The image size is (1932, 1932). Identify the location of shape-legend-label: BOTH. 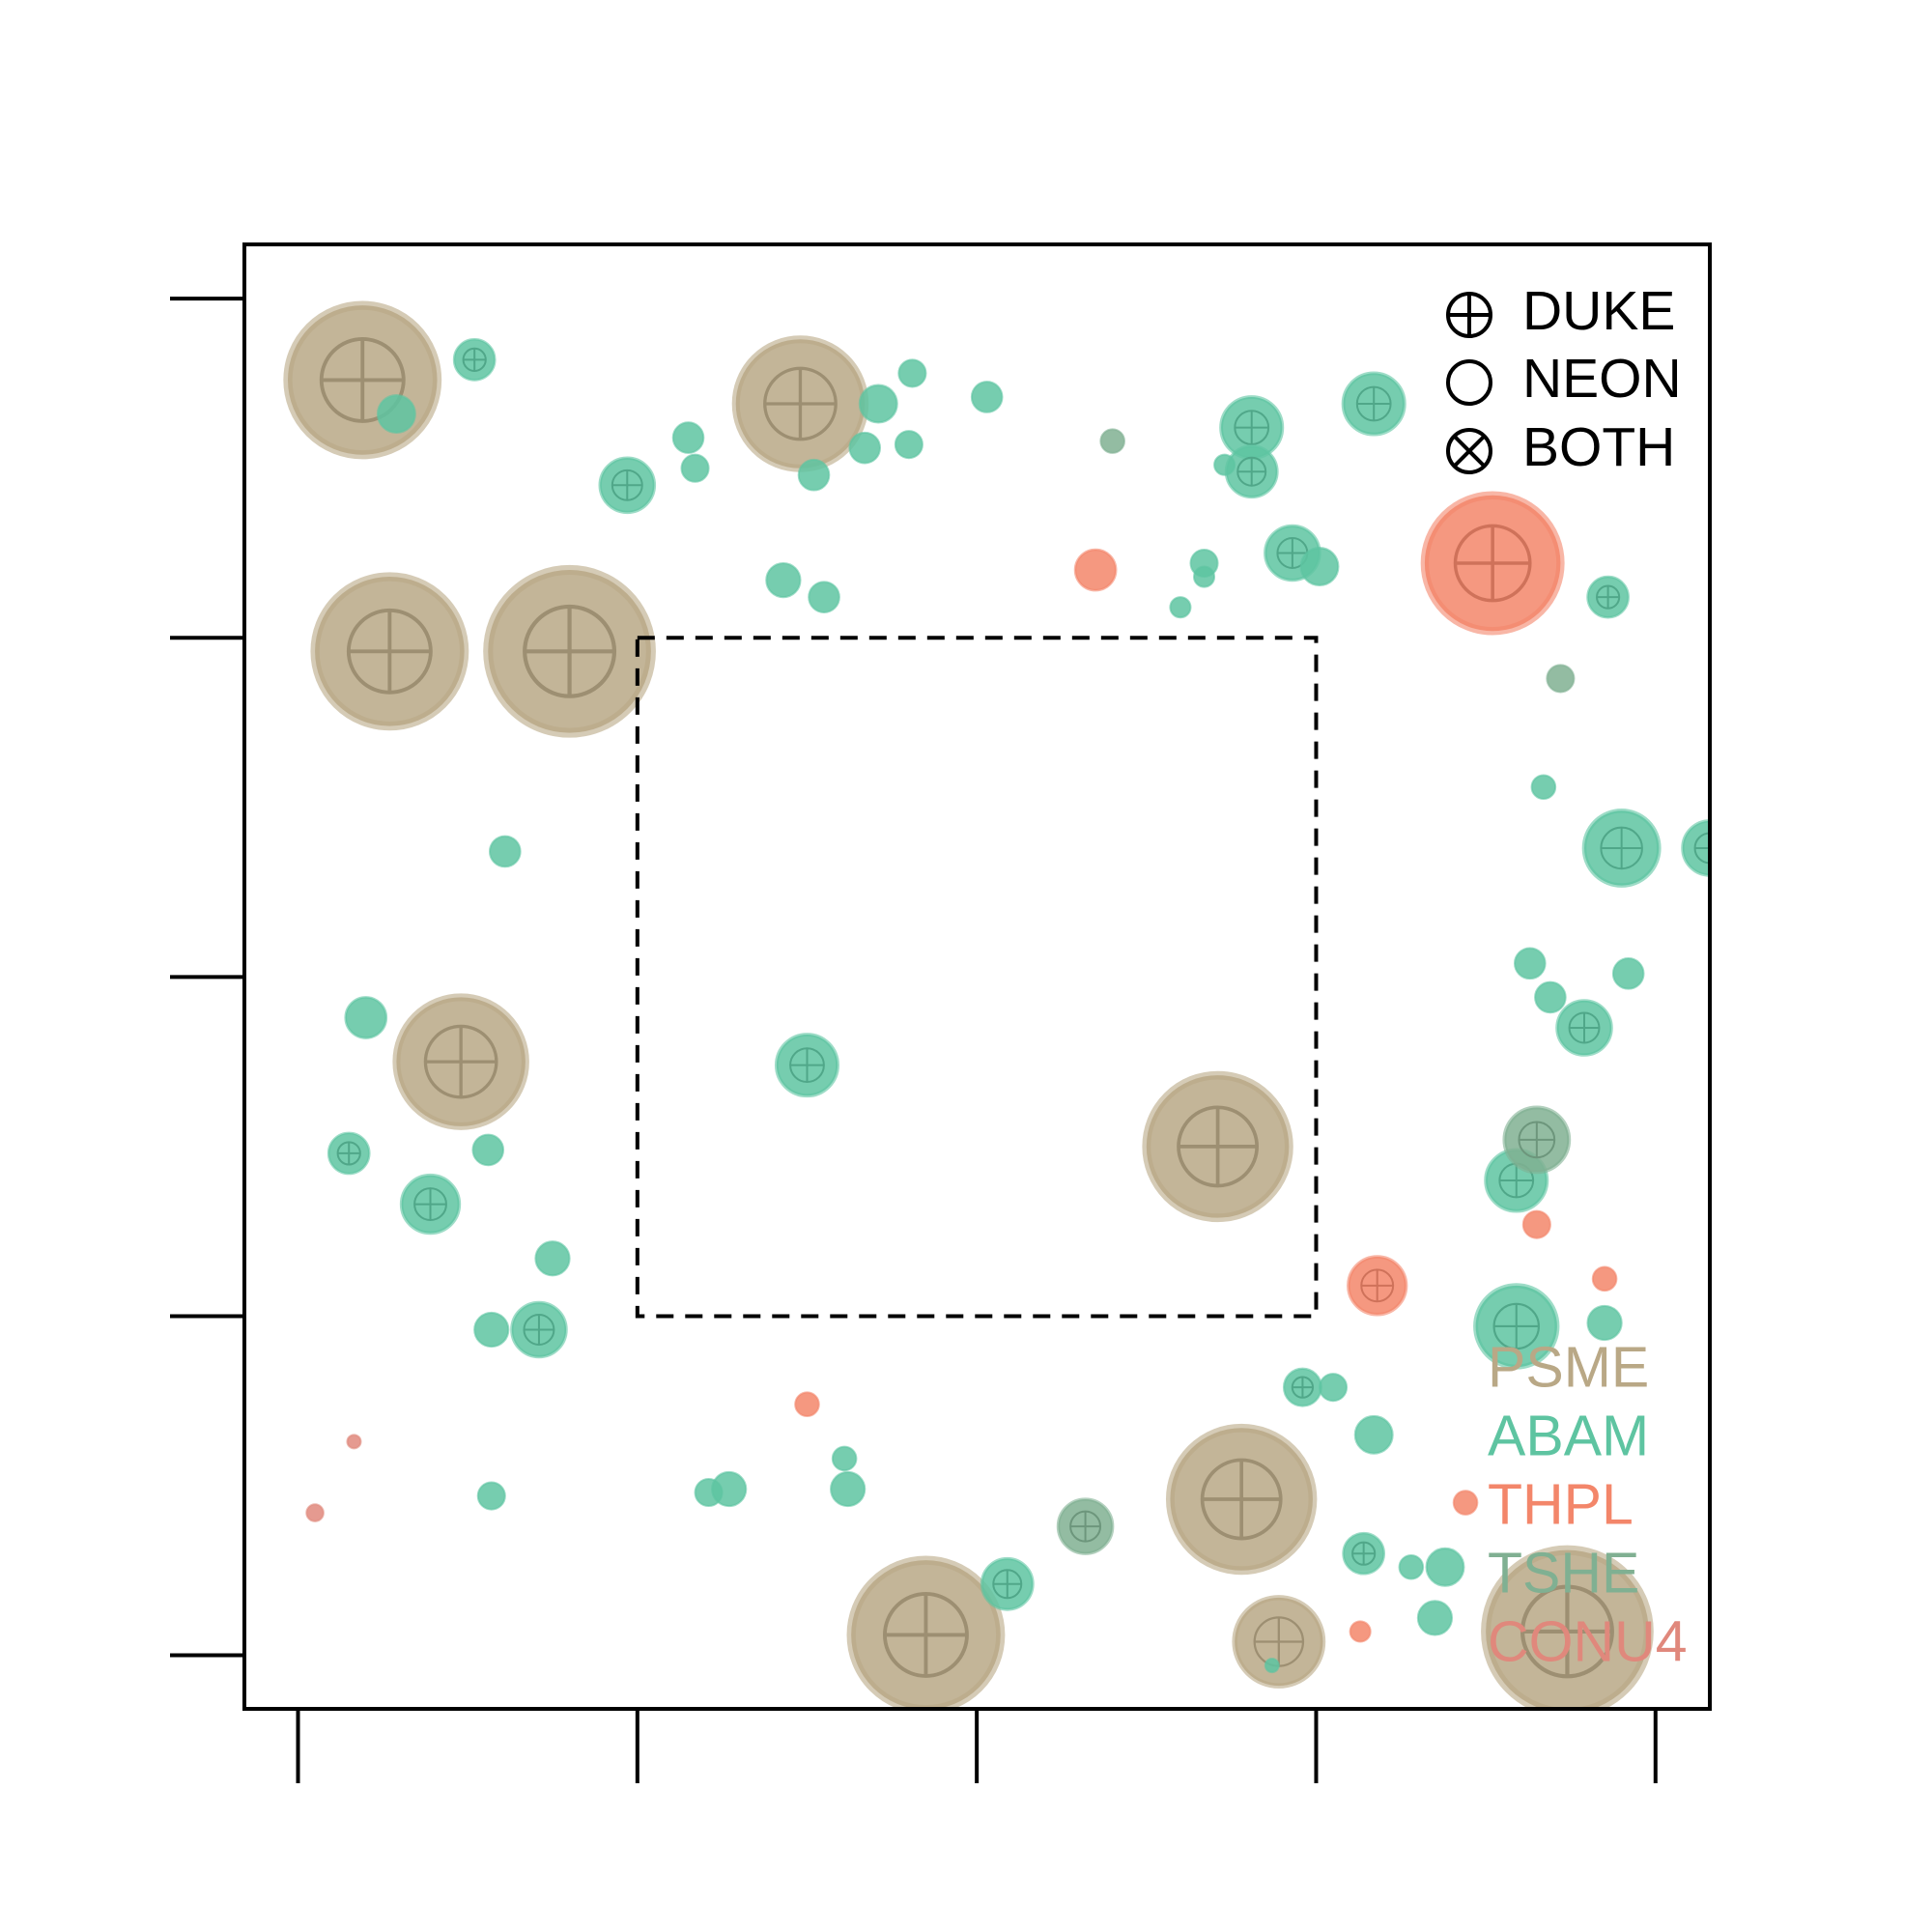
(1598, 447).